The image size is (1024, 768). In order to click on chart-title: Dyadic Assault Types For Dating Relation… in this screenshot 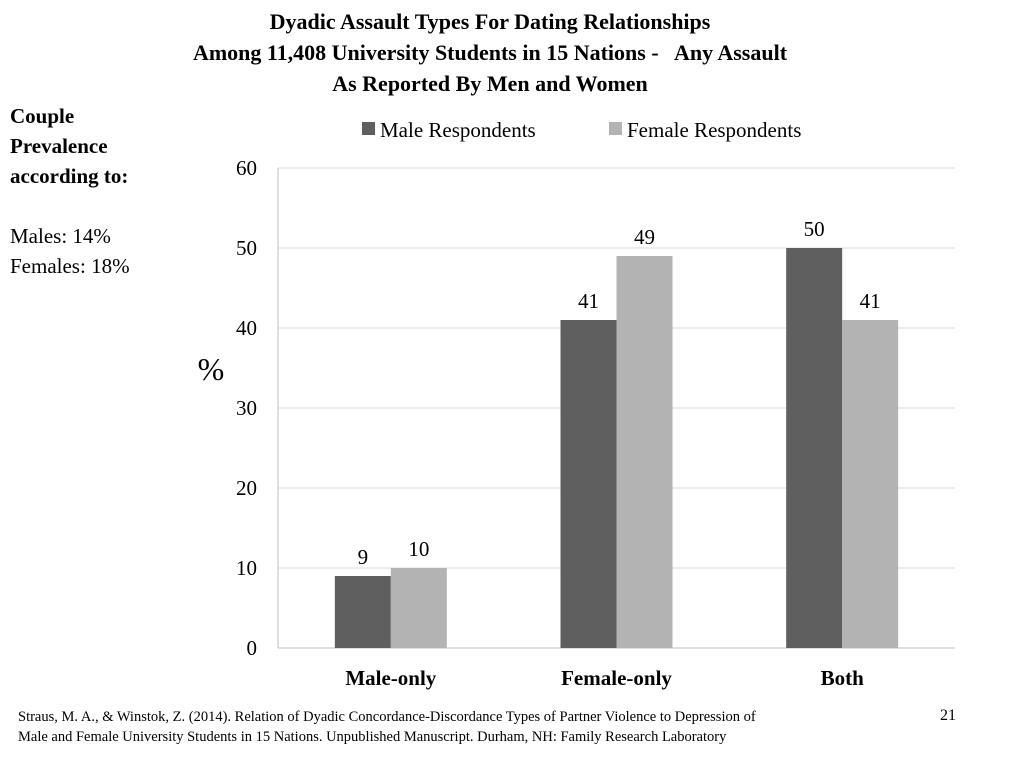, I will do `click(490, 52)`.